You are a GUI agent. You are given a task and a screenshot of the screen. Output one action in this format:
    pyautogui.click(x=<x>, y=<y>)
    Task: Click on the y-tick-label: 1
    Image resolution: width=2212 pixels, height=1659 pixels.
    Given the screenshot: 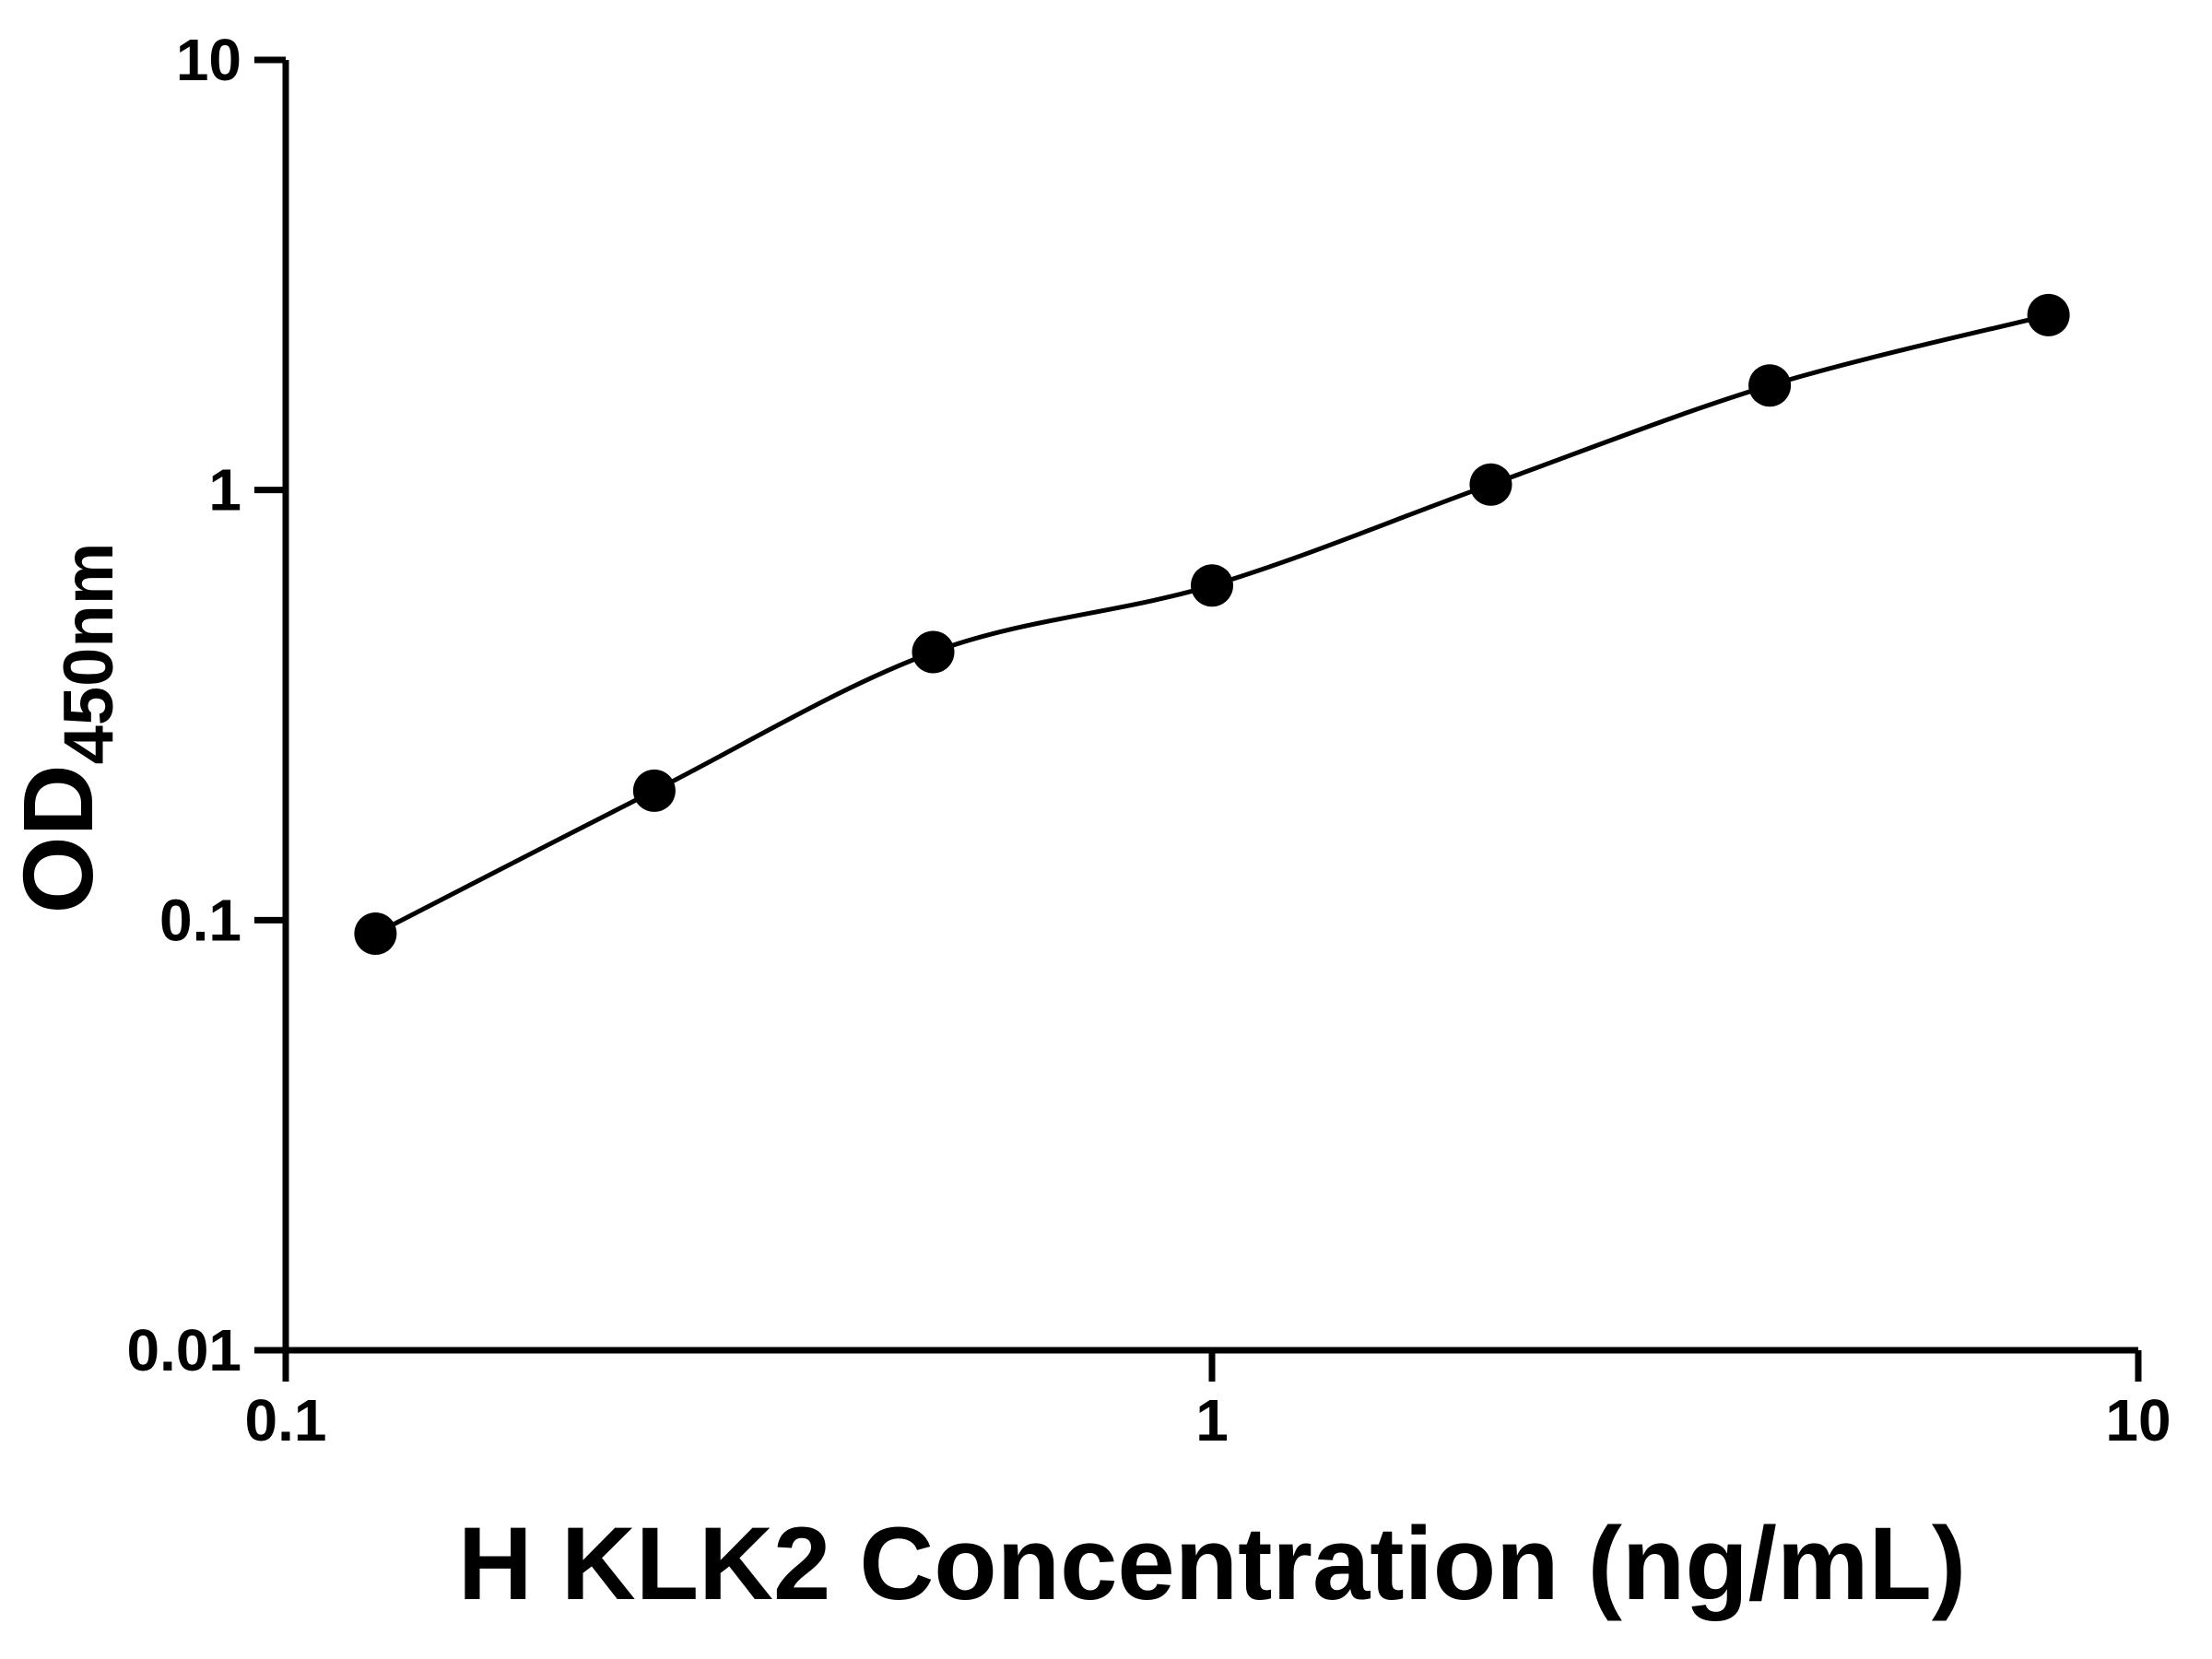 What is the action you would take?
    pyautogui.click(x=224, y=490)
    